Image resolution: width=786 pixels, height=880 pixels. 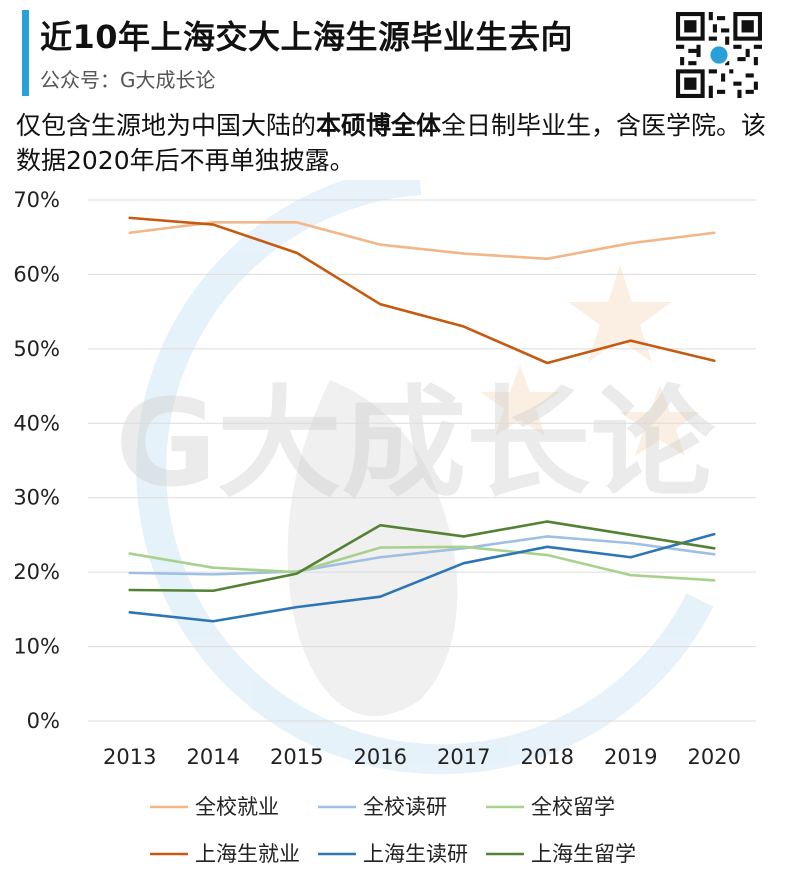 I want to click on x-tick-label: 2020, so click(x=714, y=757).